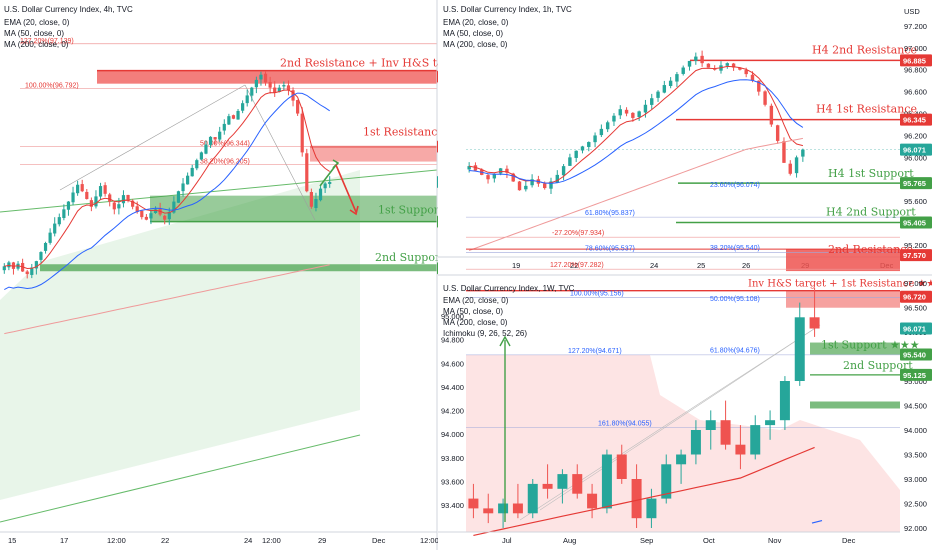 The width and height of the screenshot is (932, 555). What do you see at coordinates (429, 540) in the screenshot?
I see `x-tick-label: 12:00` at bounding box center [429, 540].